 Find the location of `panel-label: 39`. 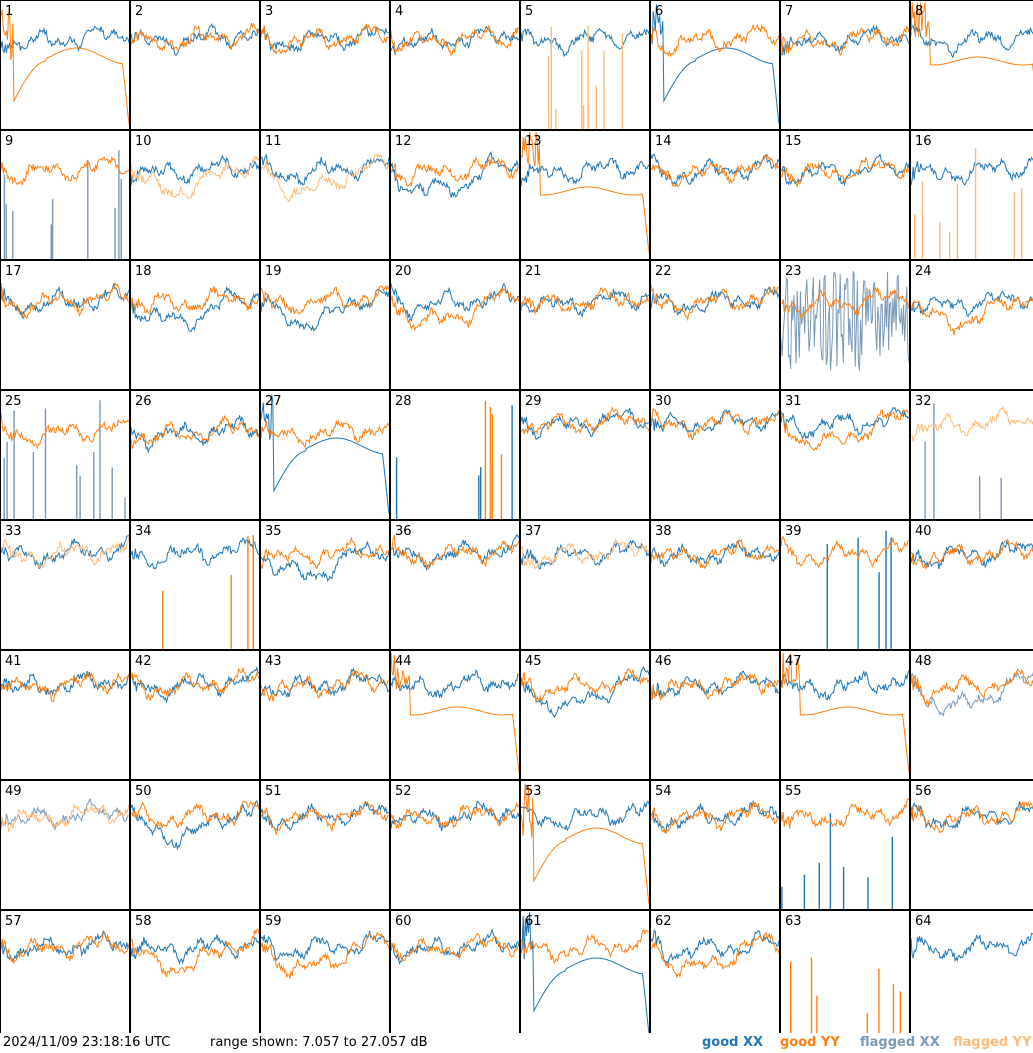

panel-label: 39 is located at coordinates (793, 531).